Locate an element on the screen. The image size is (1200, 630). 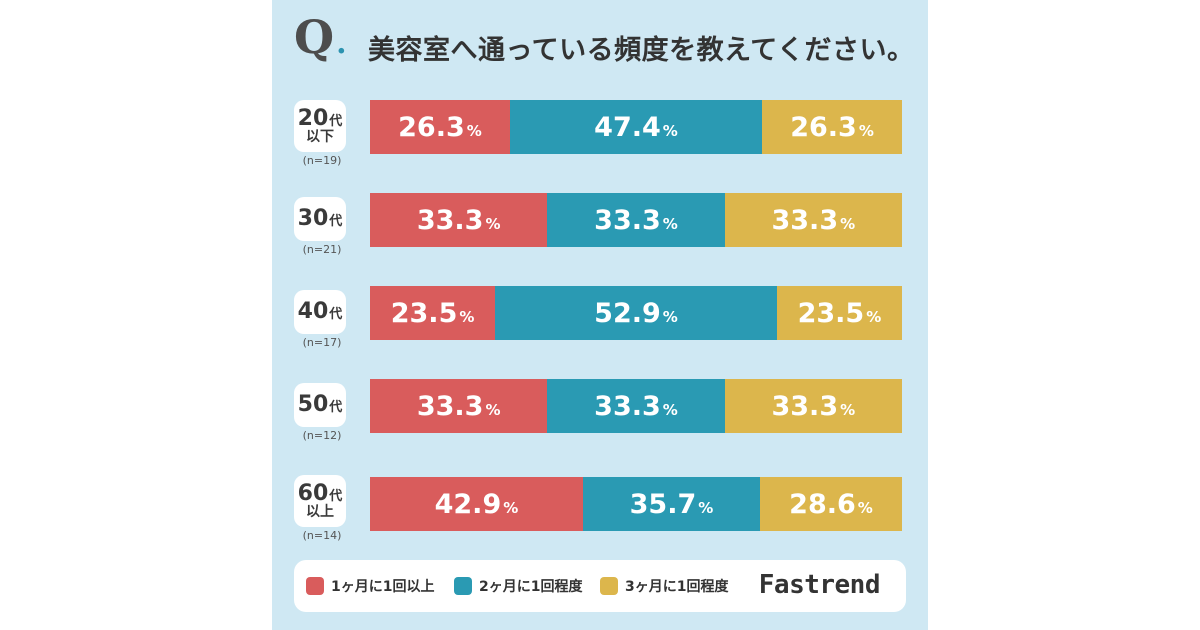
sample-size-label: (n=21) is located at coordinates (322, 249).